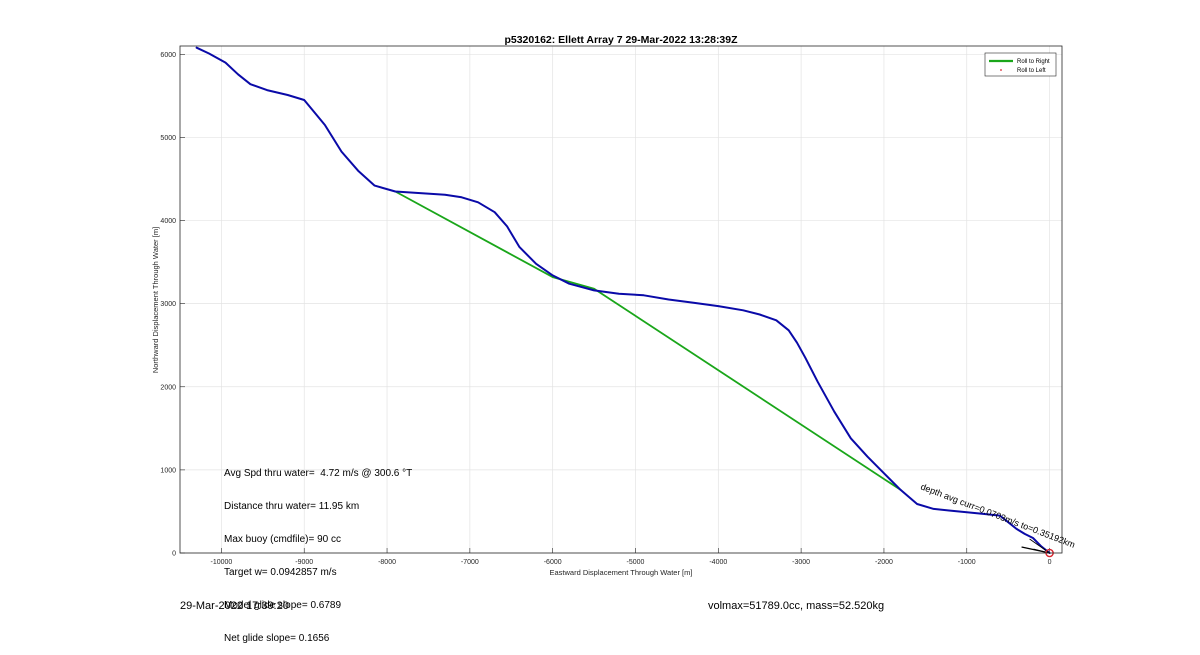 This screenshot has width=1200, height=655. What do you see at coordinates (292, 506) in the screenshot?
I see `stat-distance: Distance thru water= 11.95 km` at bounding box center [292, 506].